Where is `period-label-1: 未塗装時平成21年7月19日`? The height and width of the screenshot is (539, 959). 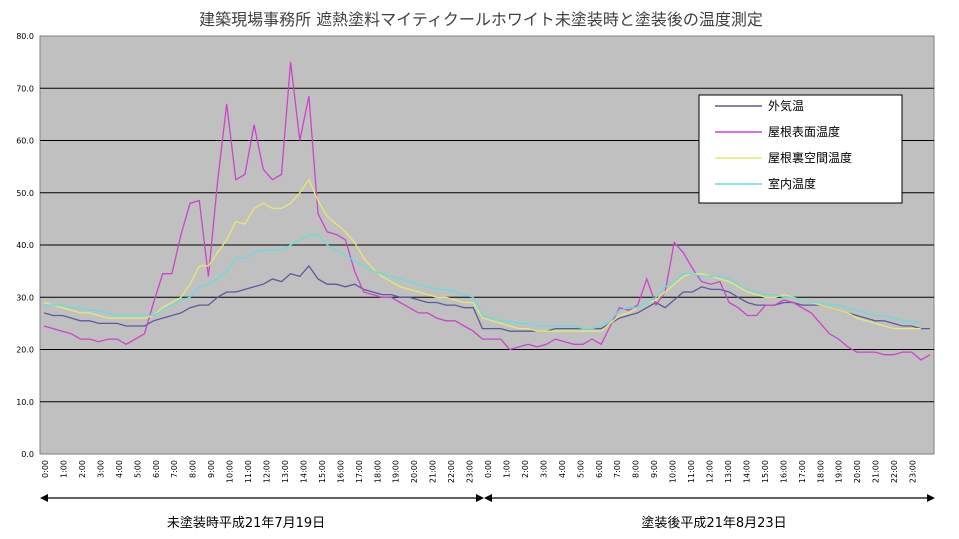 period-label-1: 未塗装時平成21年7月19日 is located at coordinates (246, 523).